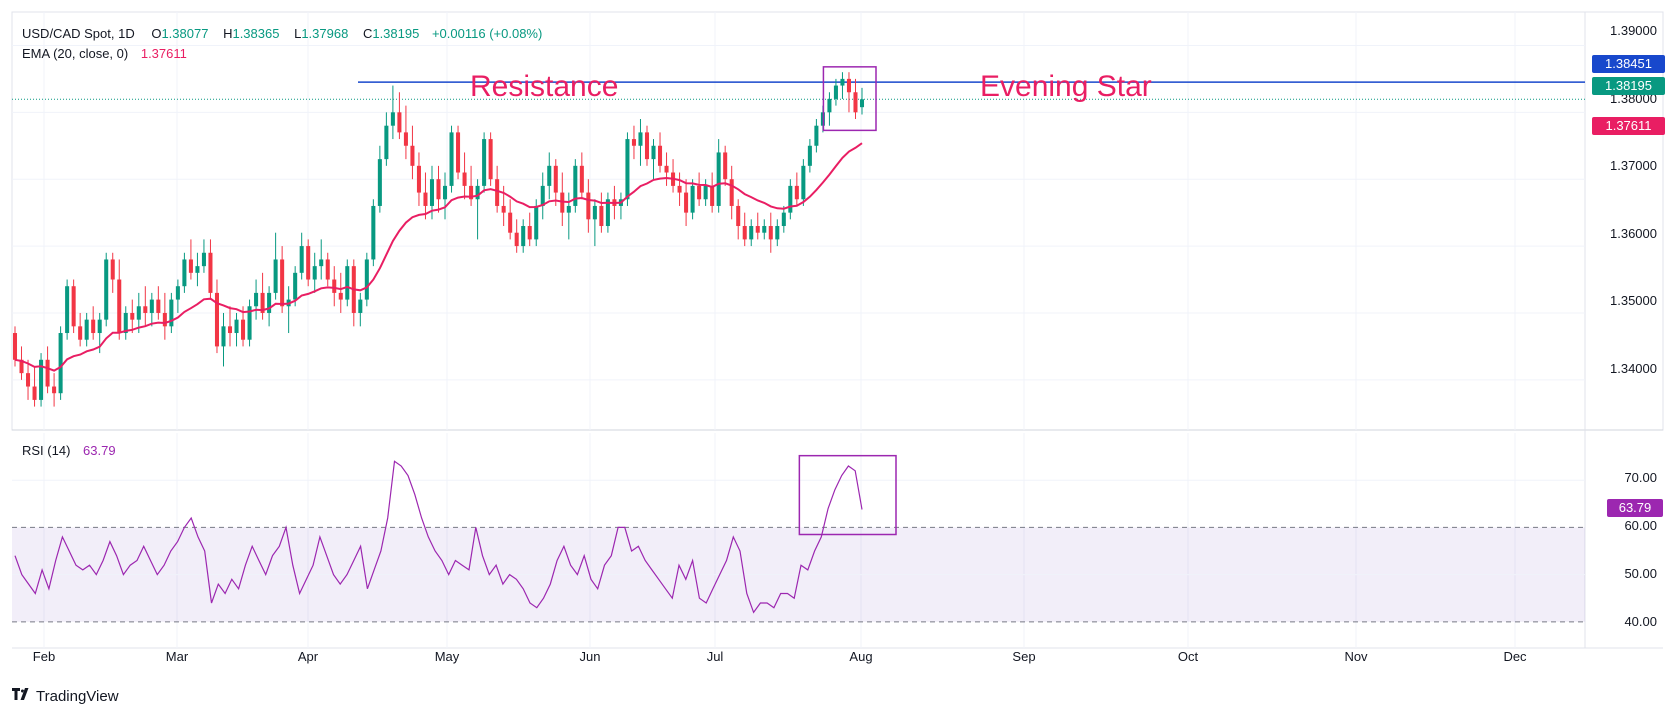  Describe the element at coordinates (1066, 86) in the screenshot. I see `evening-star-annotation: Evening Star` at that location.